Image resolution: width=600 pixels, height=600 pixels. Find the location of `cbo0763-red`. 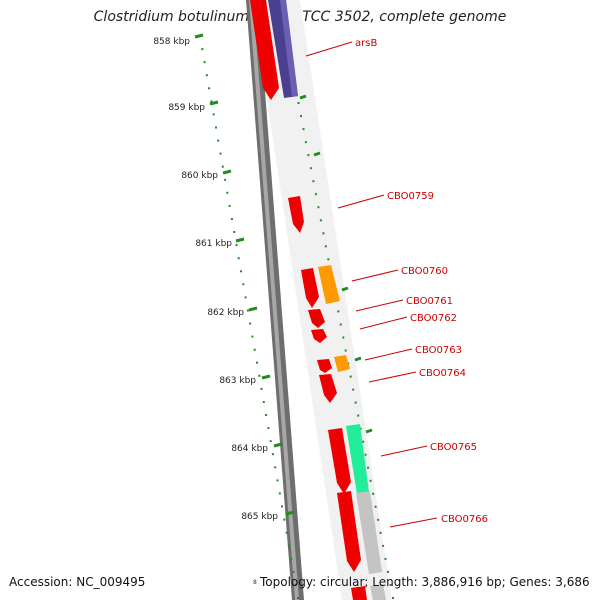

cbo0763-red is located at coordinates (324, 366).